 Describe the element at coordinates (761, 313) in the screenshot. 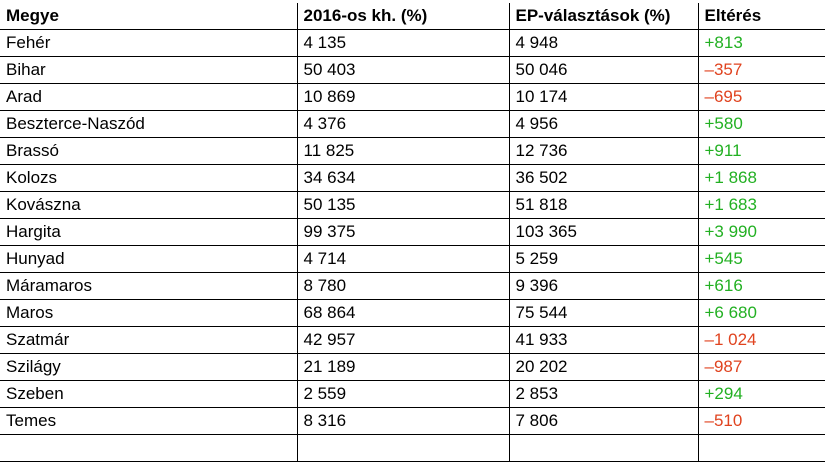

I see `elteres-cell: +6 680` at that location.